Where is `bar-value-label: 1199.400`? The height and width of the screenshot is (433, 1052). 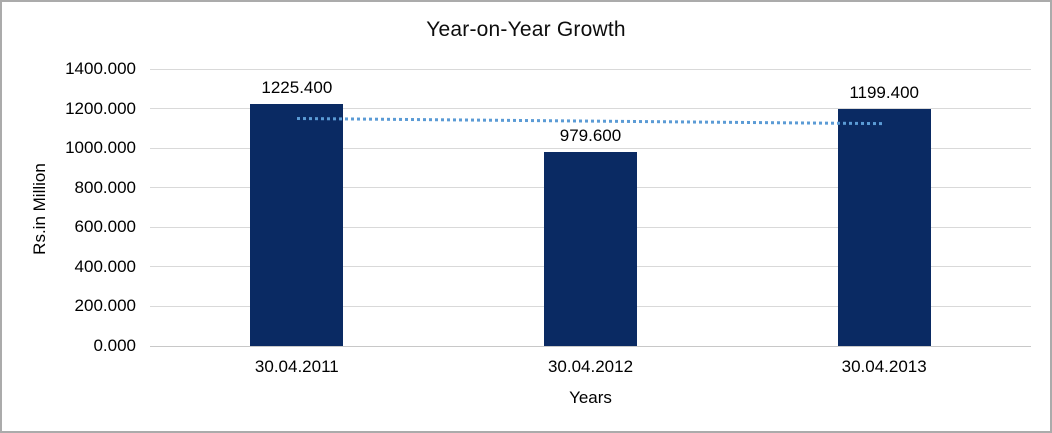 bar-value-label: 1199.400 is located at coordinates (884, 92).